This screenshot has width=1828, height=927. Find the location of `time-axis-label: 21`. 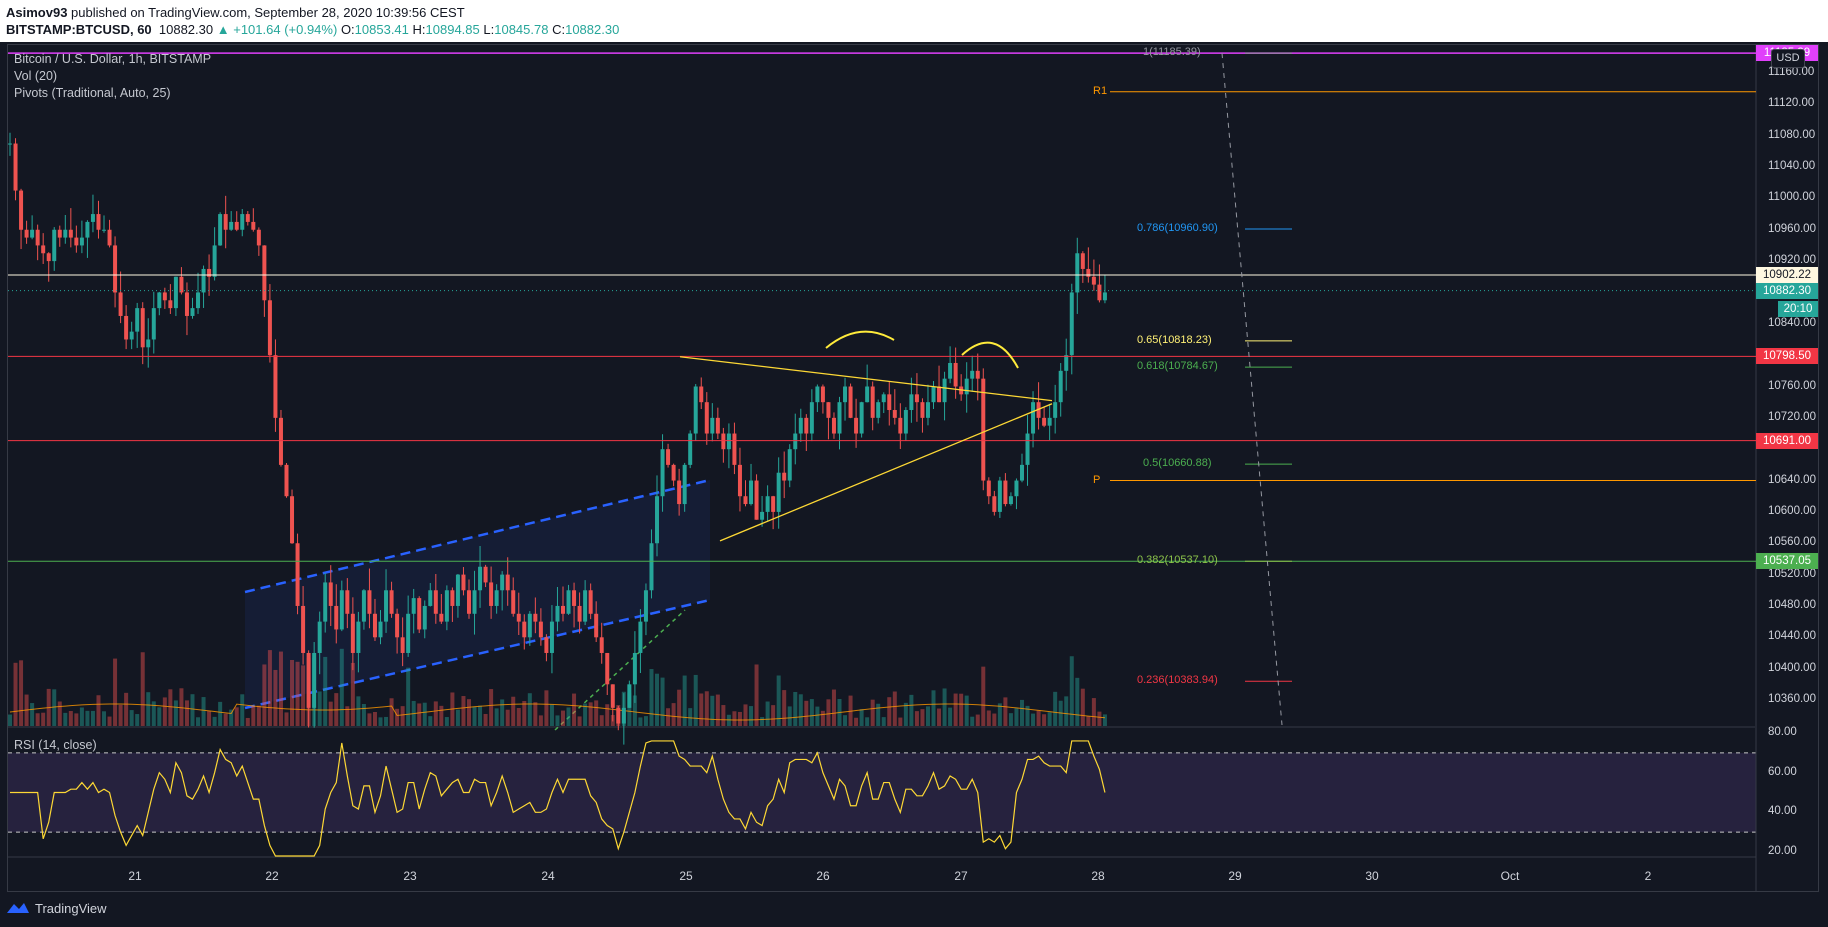

time-axis-label: 21 is located at coordinates (135, 876).